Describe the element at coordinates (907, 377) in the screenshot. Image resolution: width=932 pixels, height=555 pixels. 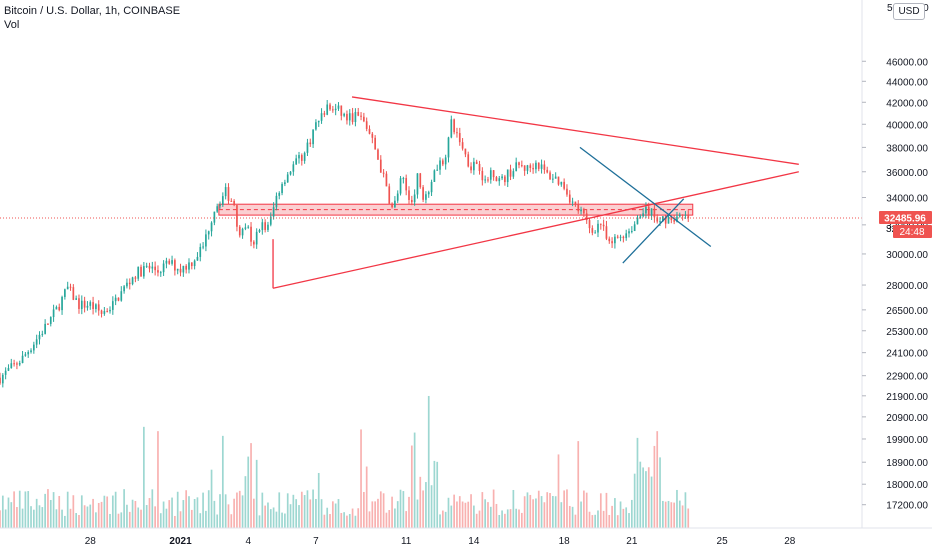
I see `tick-label: 22900.00` at that location.